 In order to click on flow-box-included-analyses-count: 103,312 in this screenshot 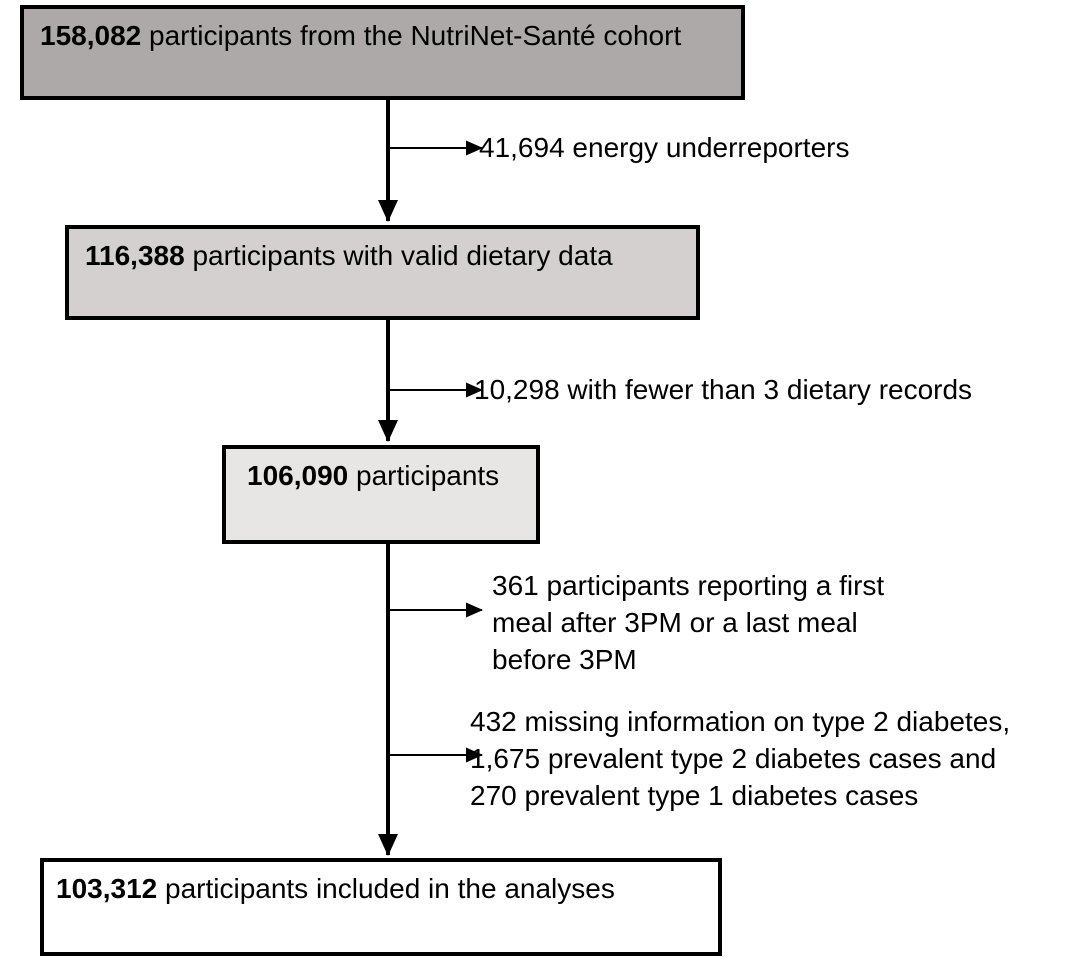, I will do `click(107, 888)`.